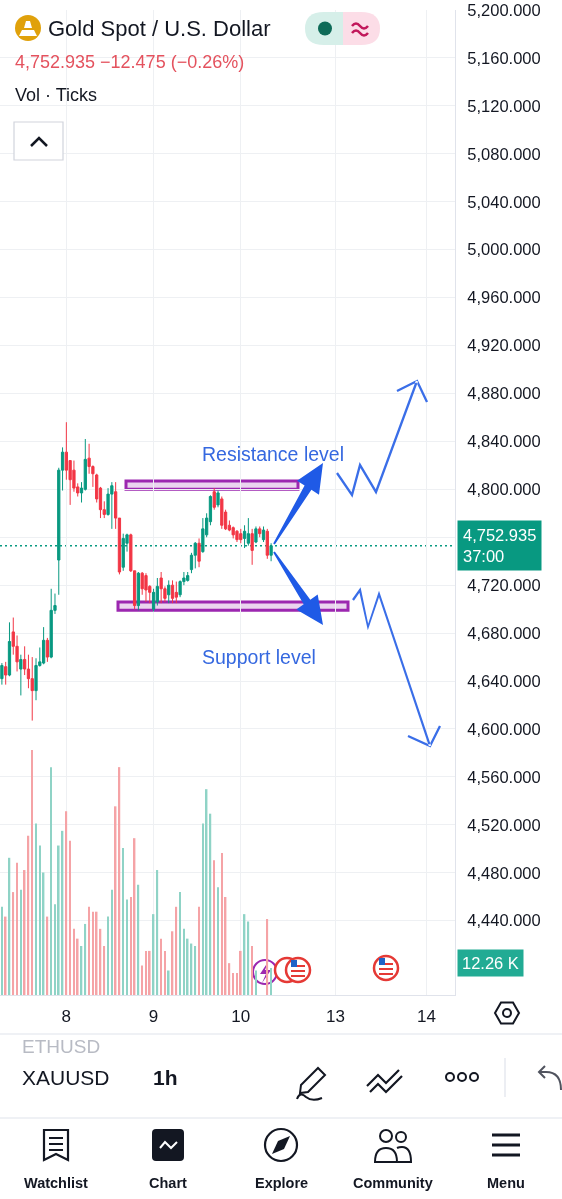 The width and height of the screenshot is (562, 1199). I want to click on text: Watchlist, so click(56, 1183).